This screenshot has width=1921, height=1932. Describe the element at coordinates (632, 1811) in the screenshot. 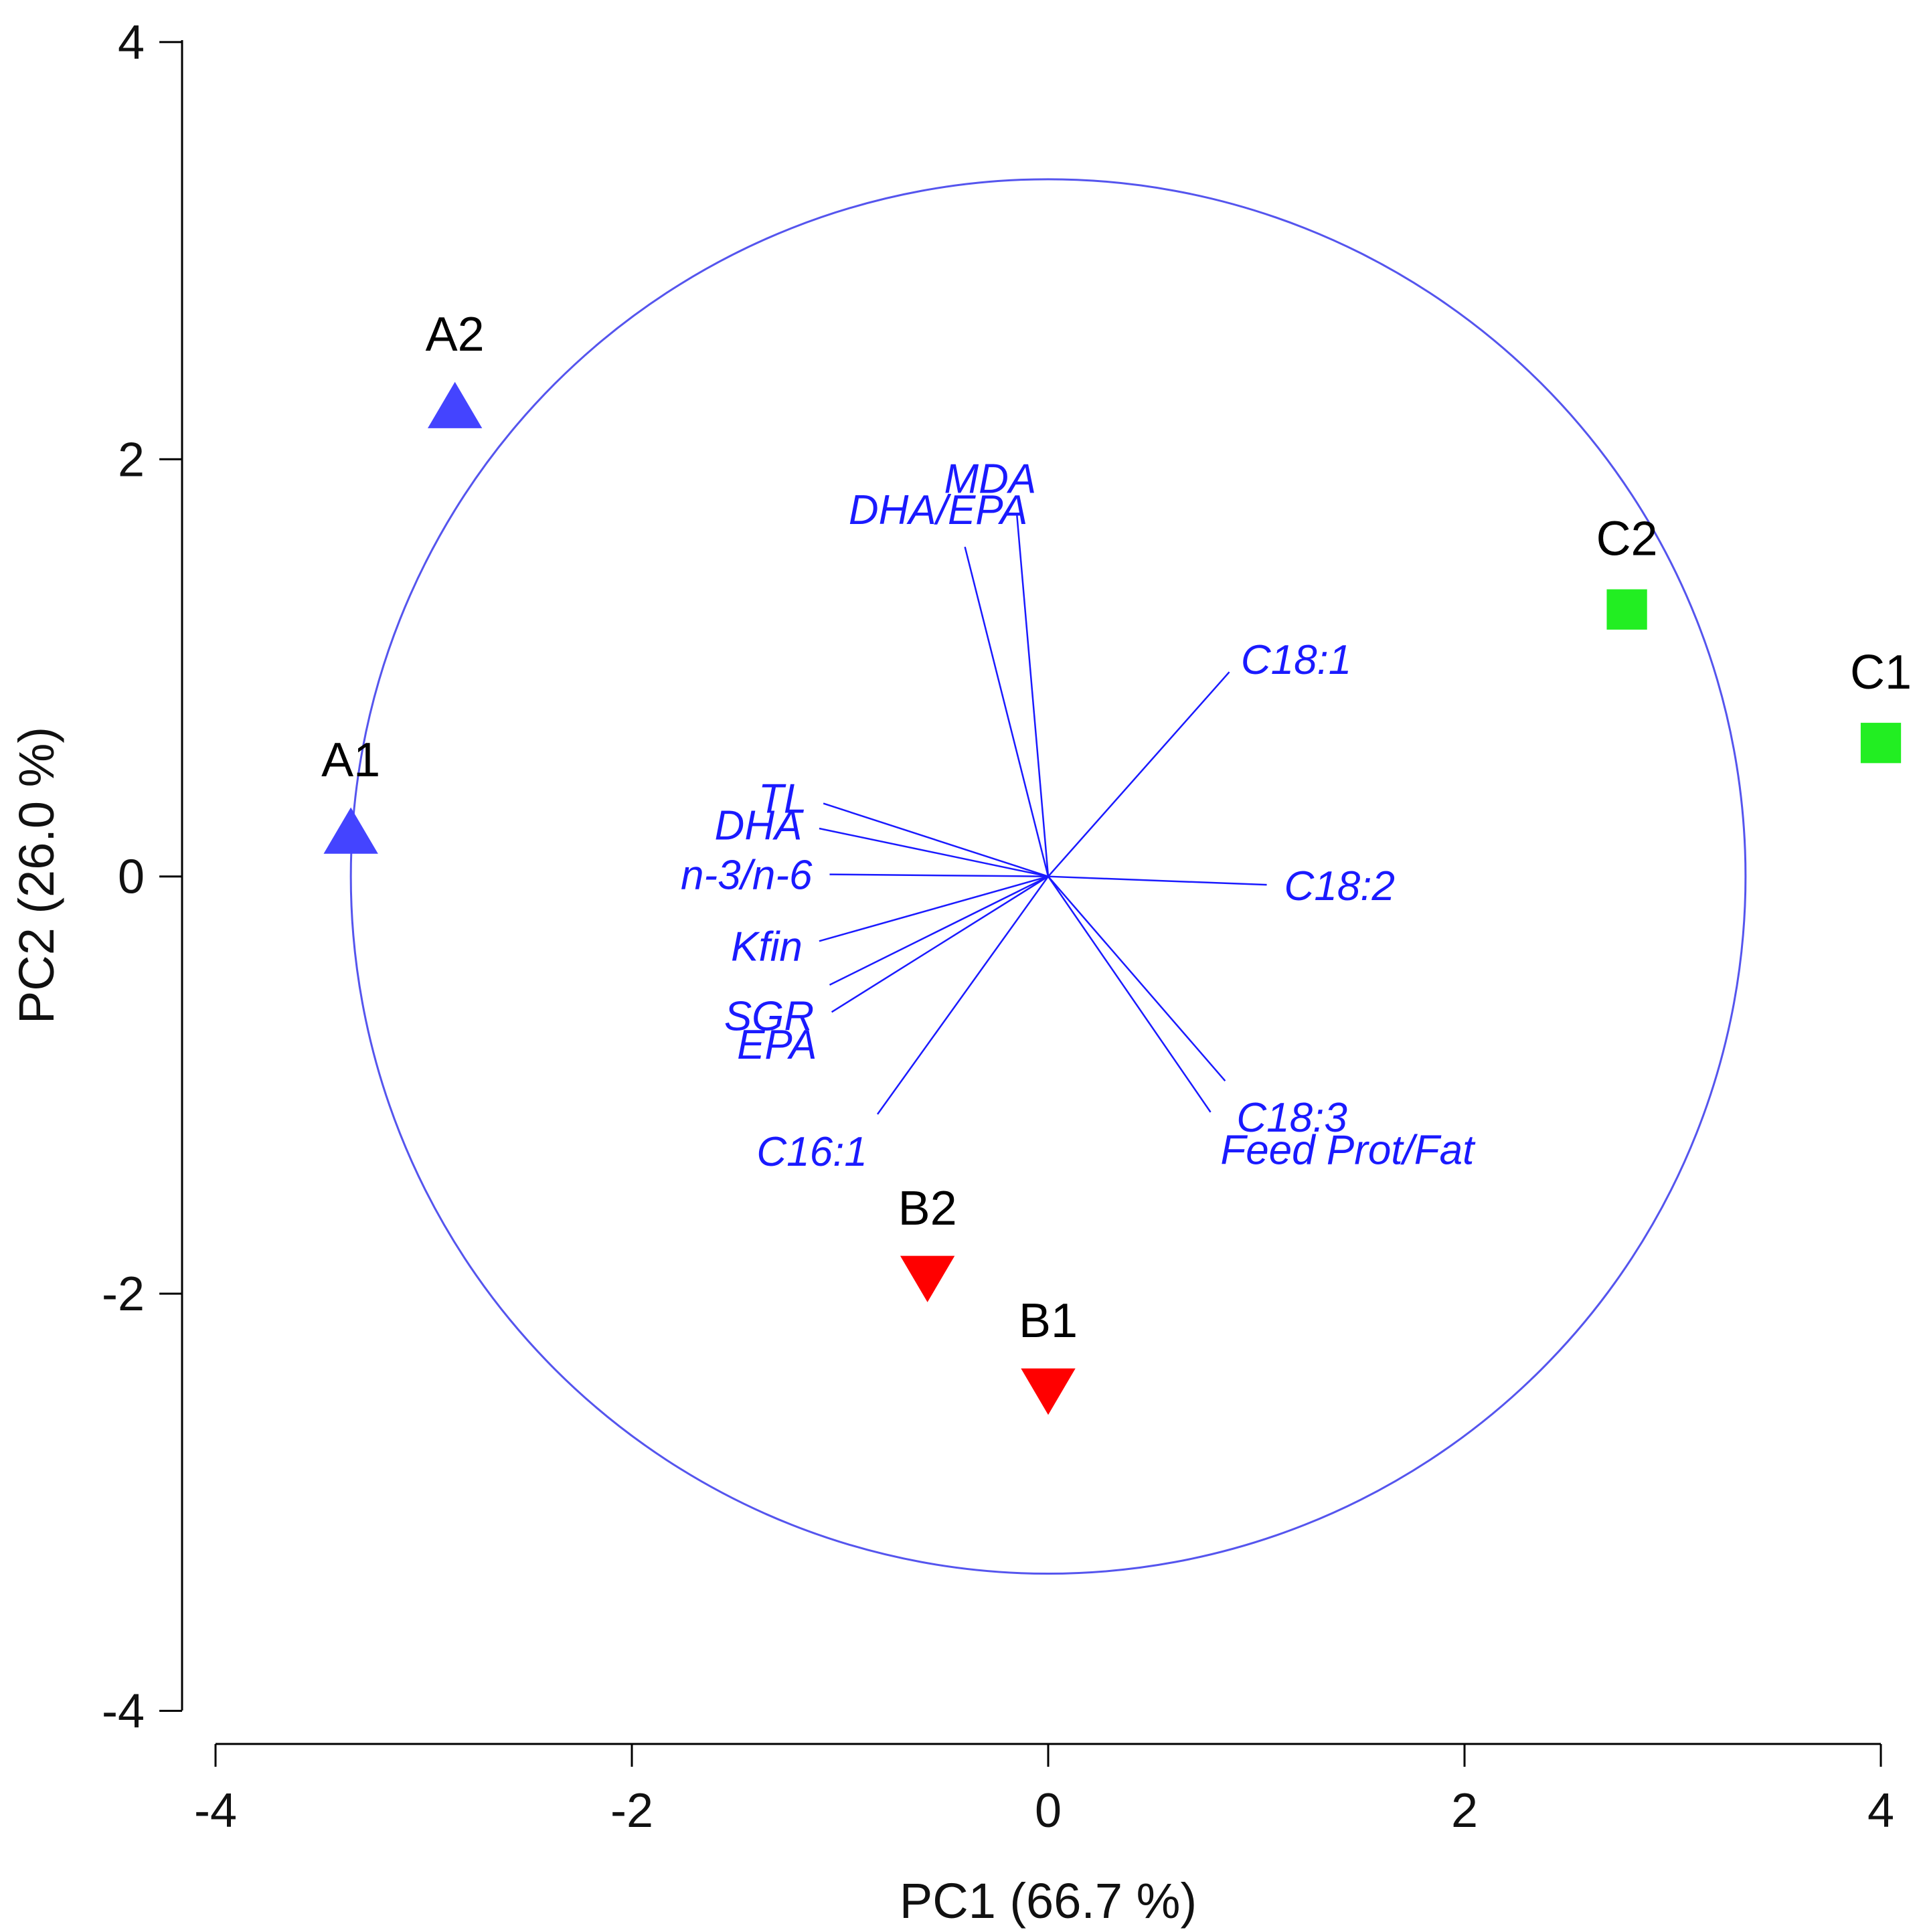

I see `x-tick-label: -2` at that location.